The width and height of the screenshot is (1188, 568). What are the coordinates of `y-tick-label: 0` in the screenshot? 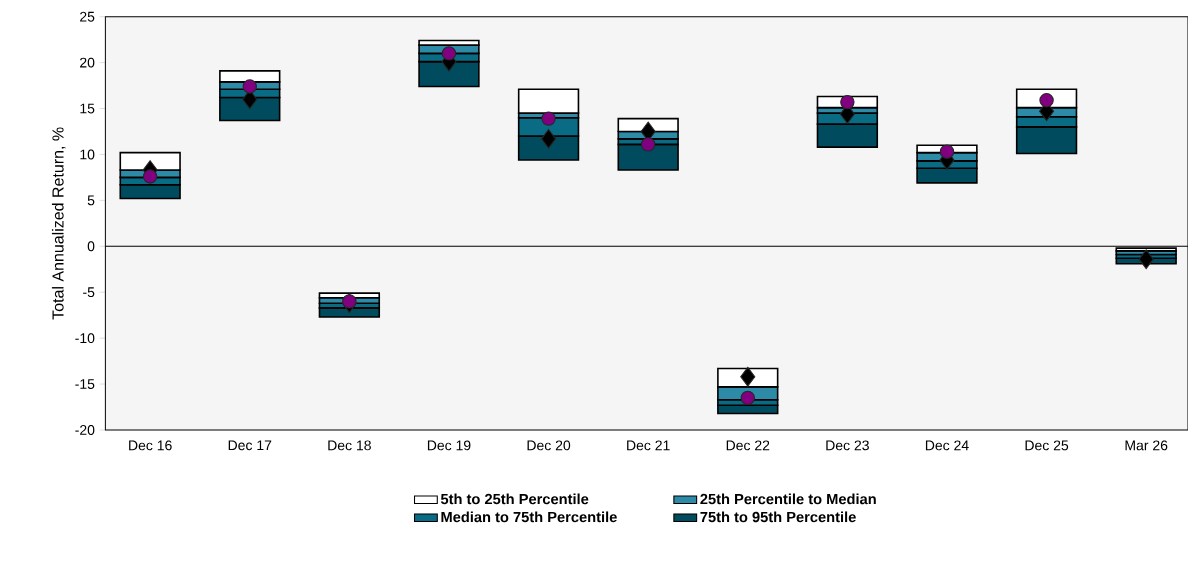 It's located at (91, 246).